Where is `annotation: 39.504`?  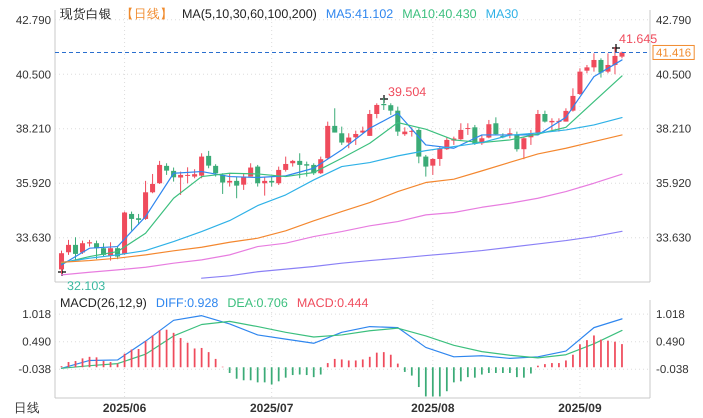 annotation: 39.504 is located at coordinates (407, 92).